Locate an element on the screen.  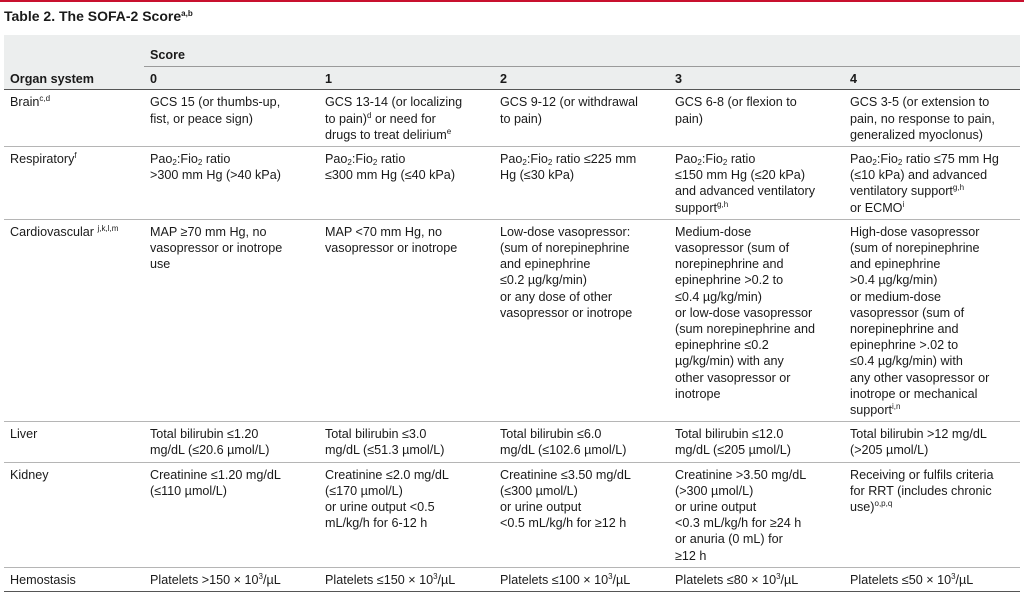
text-run: Brain is located at coordinates (25, 102).